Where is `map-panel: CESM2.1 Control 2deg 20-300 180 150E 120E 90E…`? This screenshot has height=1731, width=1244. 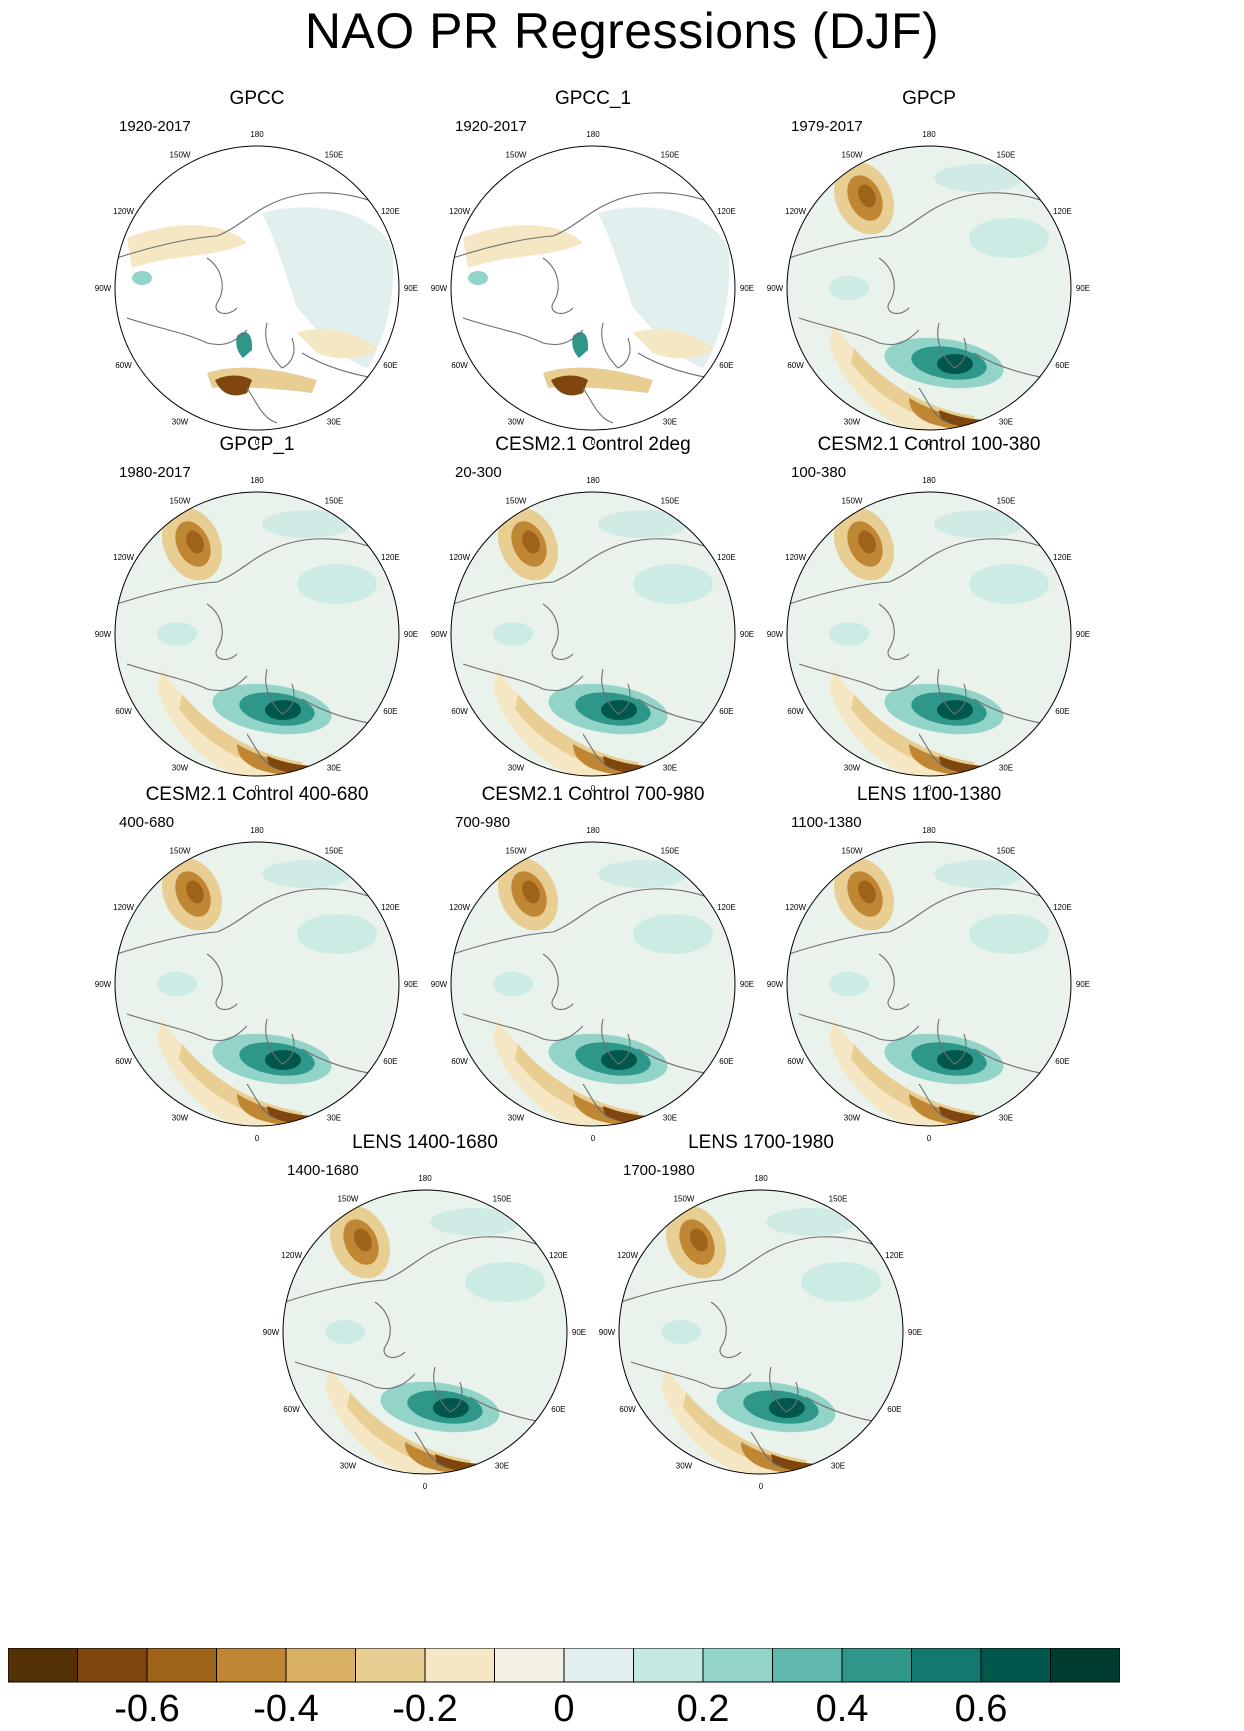 map-panel: CESM2.1 Control 2deg 20-300 180 150E 120E 90E… is located at coordinates (593, 619).